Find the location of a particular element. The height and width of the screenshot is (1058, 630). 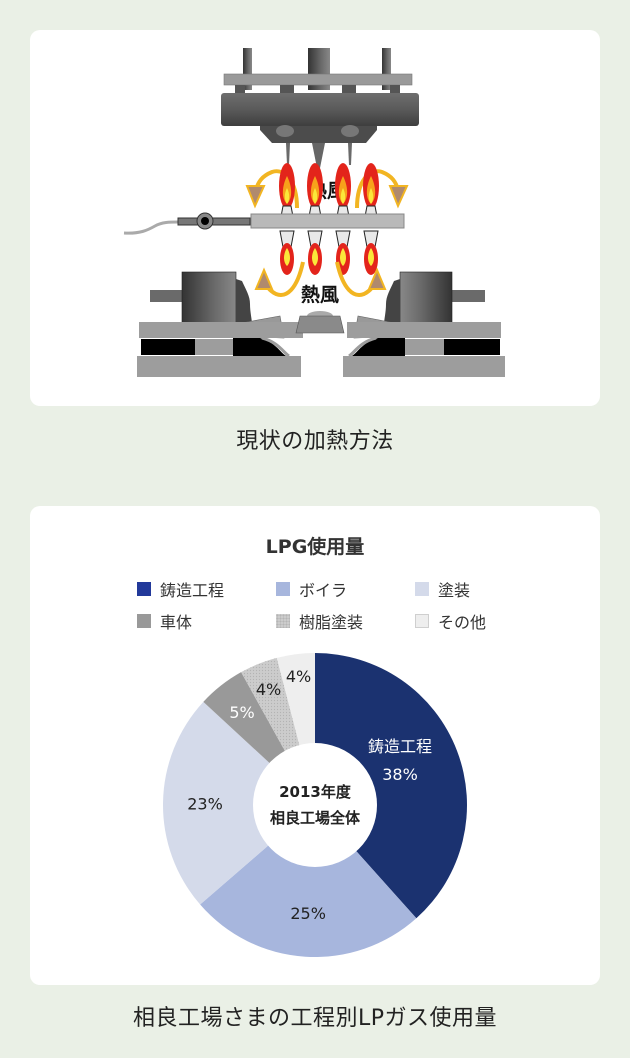

legend-item-painting: 塗装 is located at coordinates (443, 590).